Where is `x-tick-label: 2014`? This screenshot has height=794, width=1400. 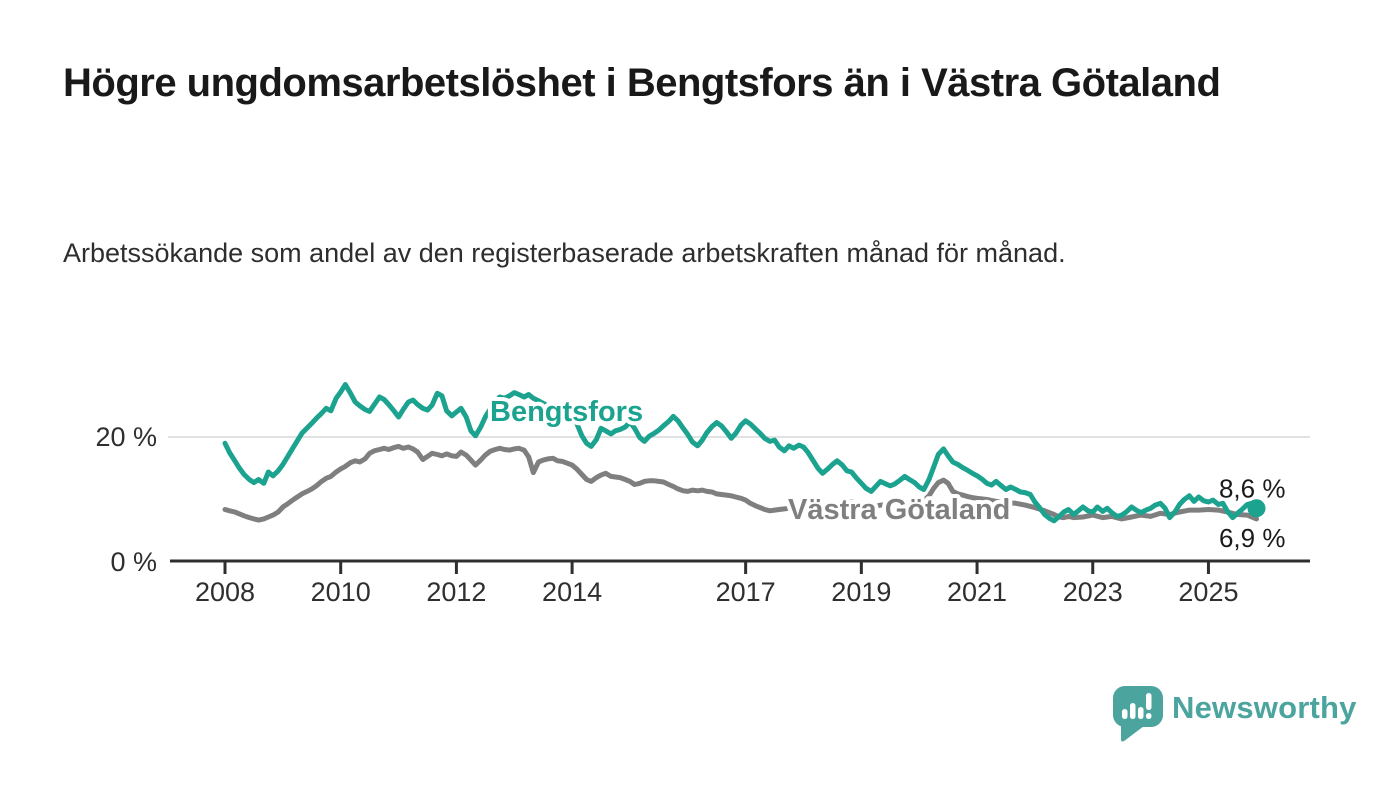 x-tick-label: 2014 is located at coordinates (572, 592).